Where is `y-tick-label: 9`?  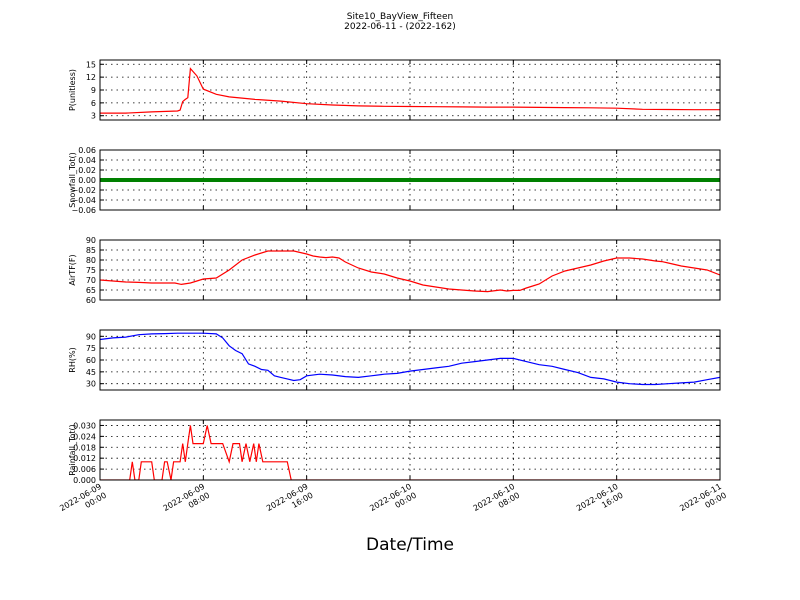
y-tick-label: 9 is located at coordinates (93, 90).